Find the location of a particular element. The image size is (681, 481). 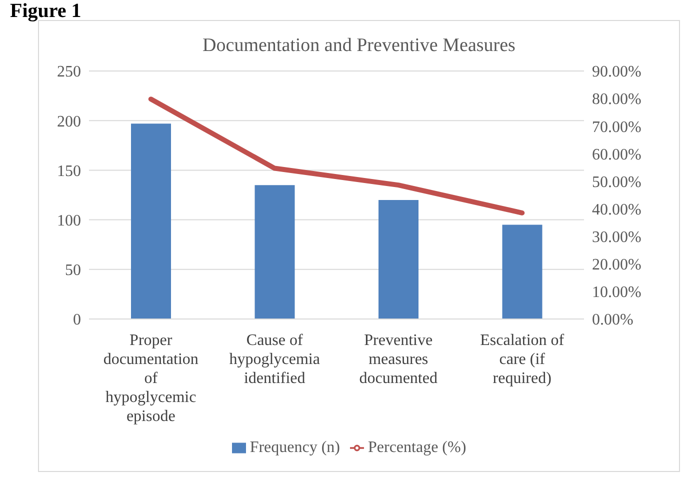

legend-label: Percentage (%) is located at coordinates (417, 447).